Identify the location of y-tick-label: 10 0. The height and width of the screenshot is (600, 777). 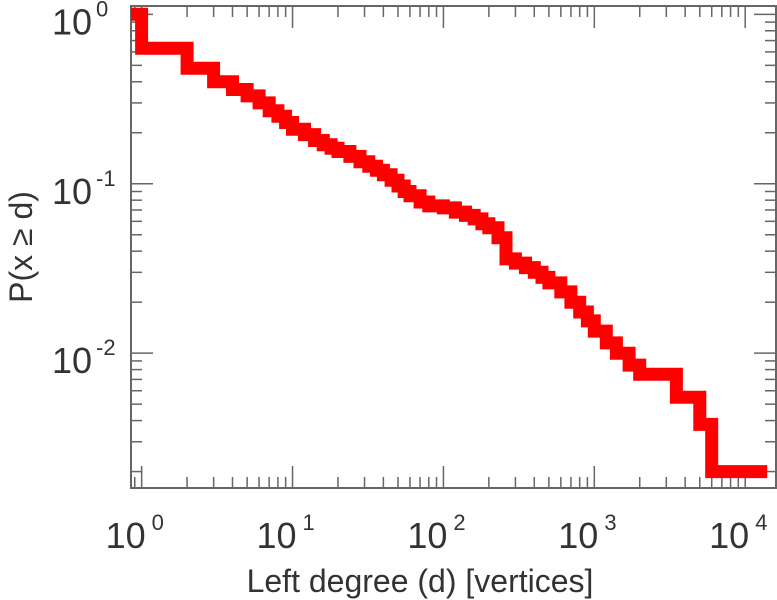
(80, 21).